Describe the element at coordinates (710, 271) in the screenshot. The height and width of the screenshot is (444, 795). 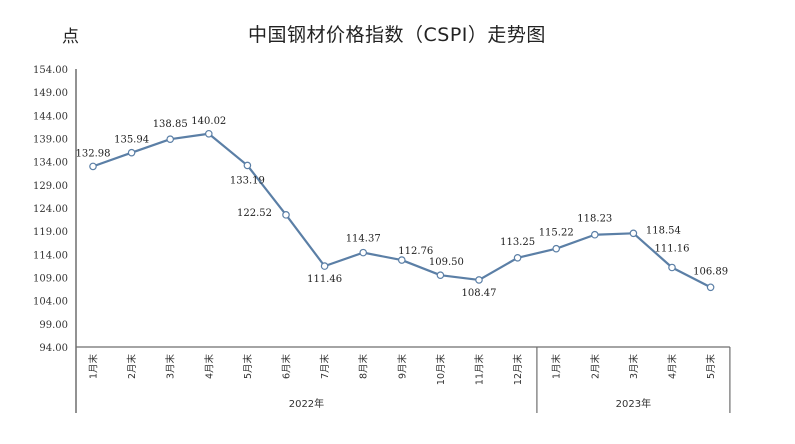
I see `data-point-label: 106.89` at that location.